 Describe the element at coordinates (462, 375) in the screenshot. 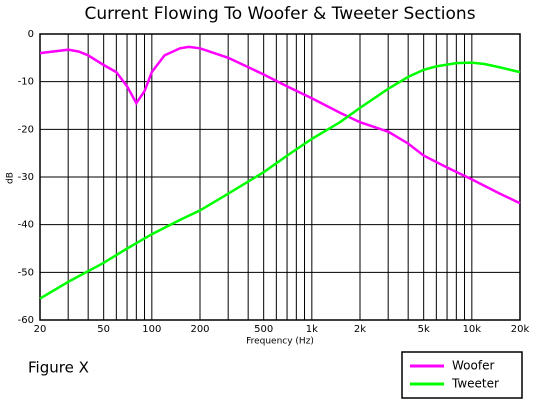

I see `legend-box` at that location.